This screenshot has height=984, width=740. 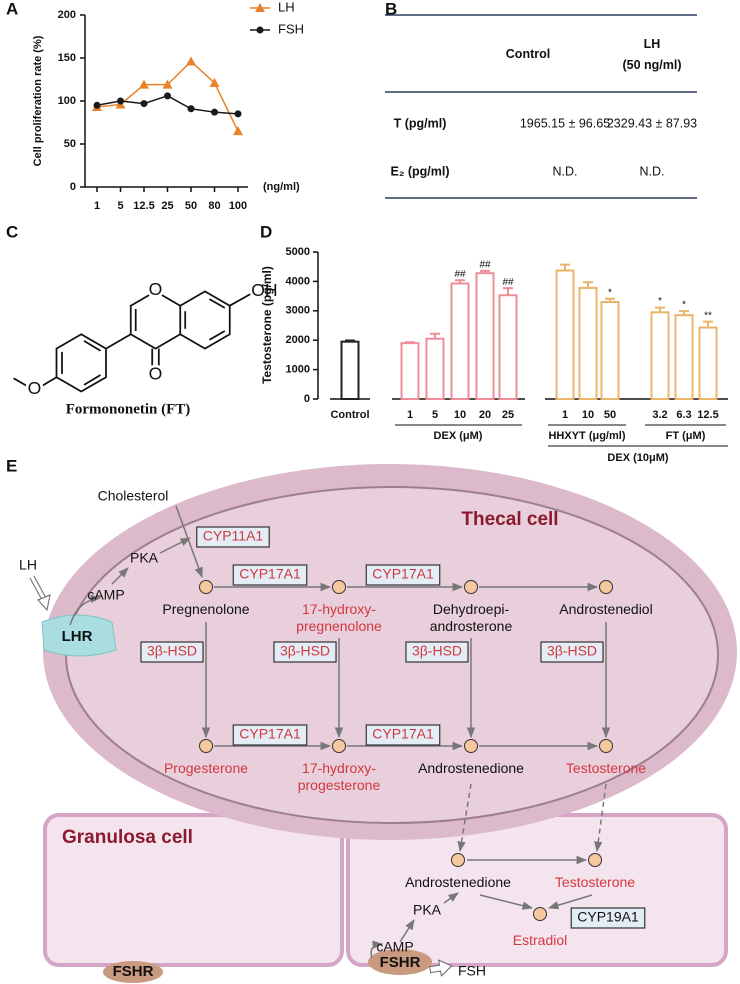 What do you see at coordinates (206, 768) in the screenshot?
I see `metabolite-label: Progesterone` at bounding box center [206, 768].